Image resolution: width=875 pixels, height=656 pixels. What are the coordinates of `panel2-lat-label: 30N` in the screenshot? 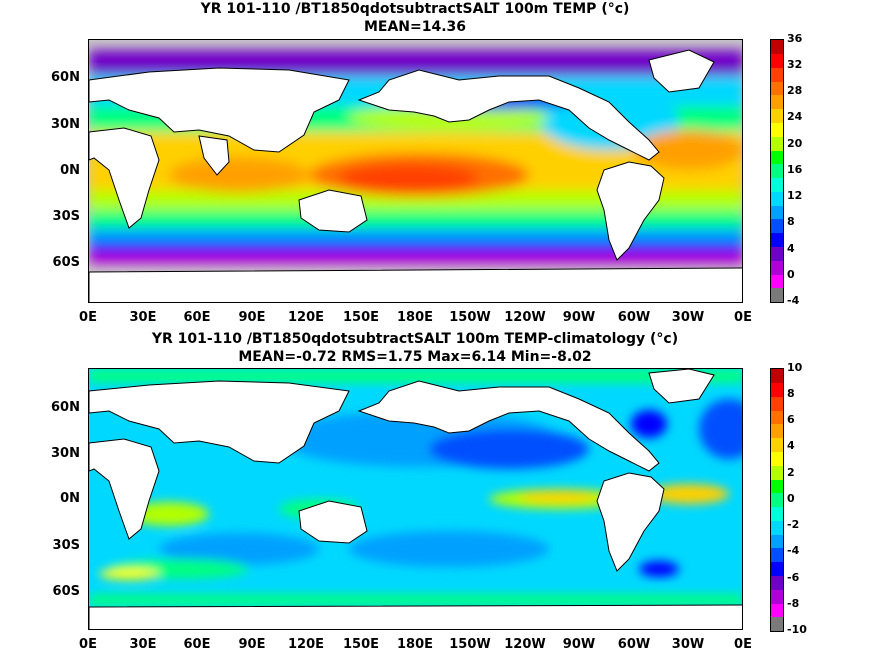 It's located at (65, 453).